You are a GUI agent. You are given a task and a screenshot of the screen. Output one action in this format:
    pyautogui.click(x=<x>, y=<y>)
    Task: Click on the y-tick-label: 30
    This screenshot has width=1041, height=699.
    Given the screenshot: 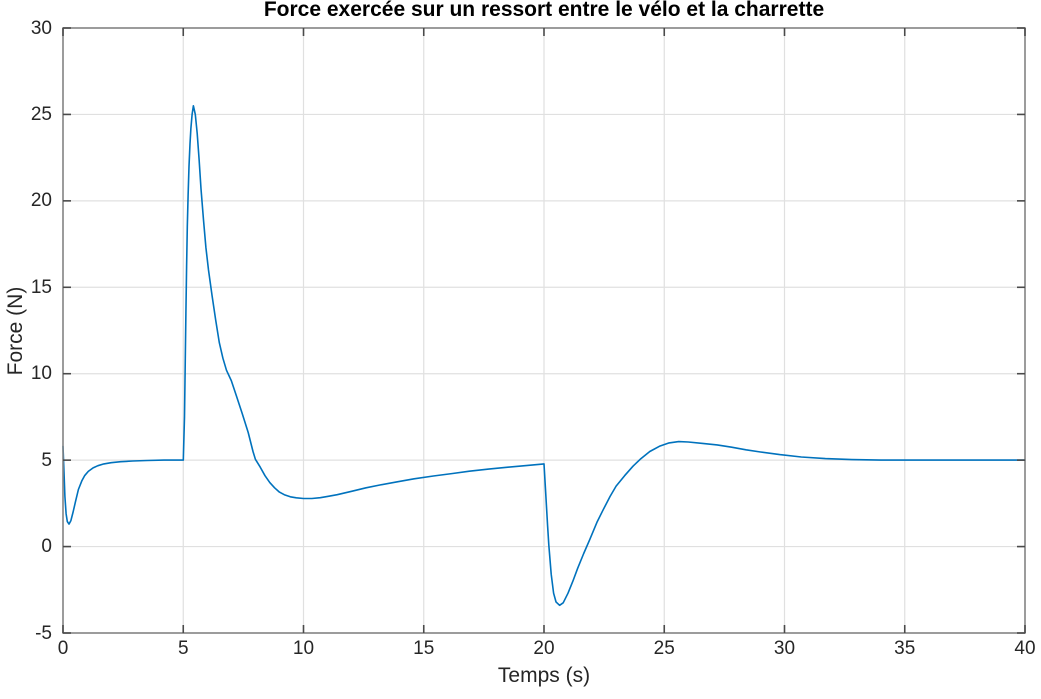 What is the action you would take?
    pyautogui.click(x=41, y=28)
    